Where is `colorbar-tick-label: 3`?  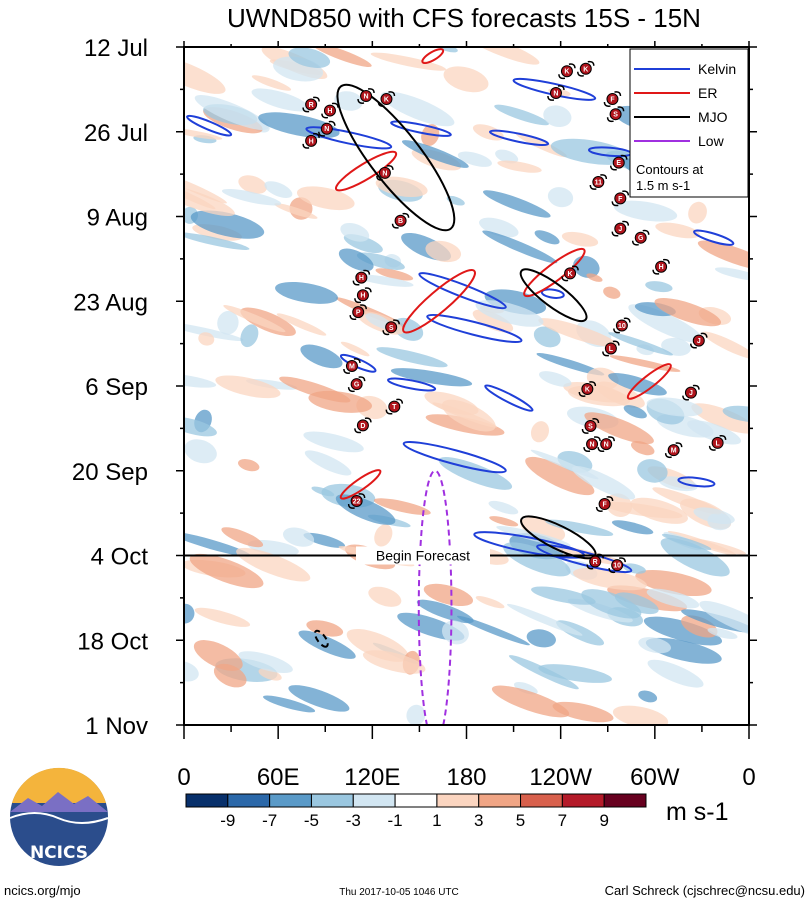
colorbar-tick-label: 3 is located at coordinates (478, 820).